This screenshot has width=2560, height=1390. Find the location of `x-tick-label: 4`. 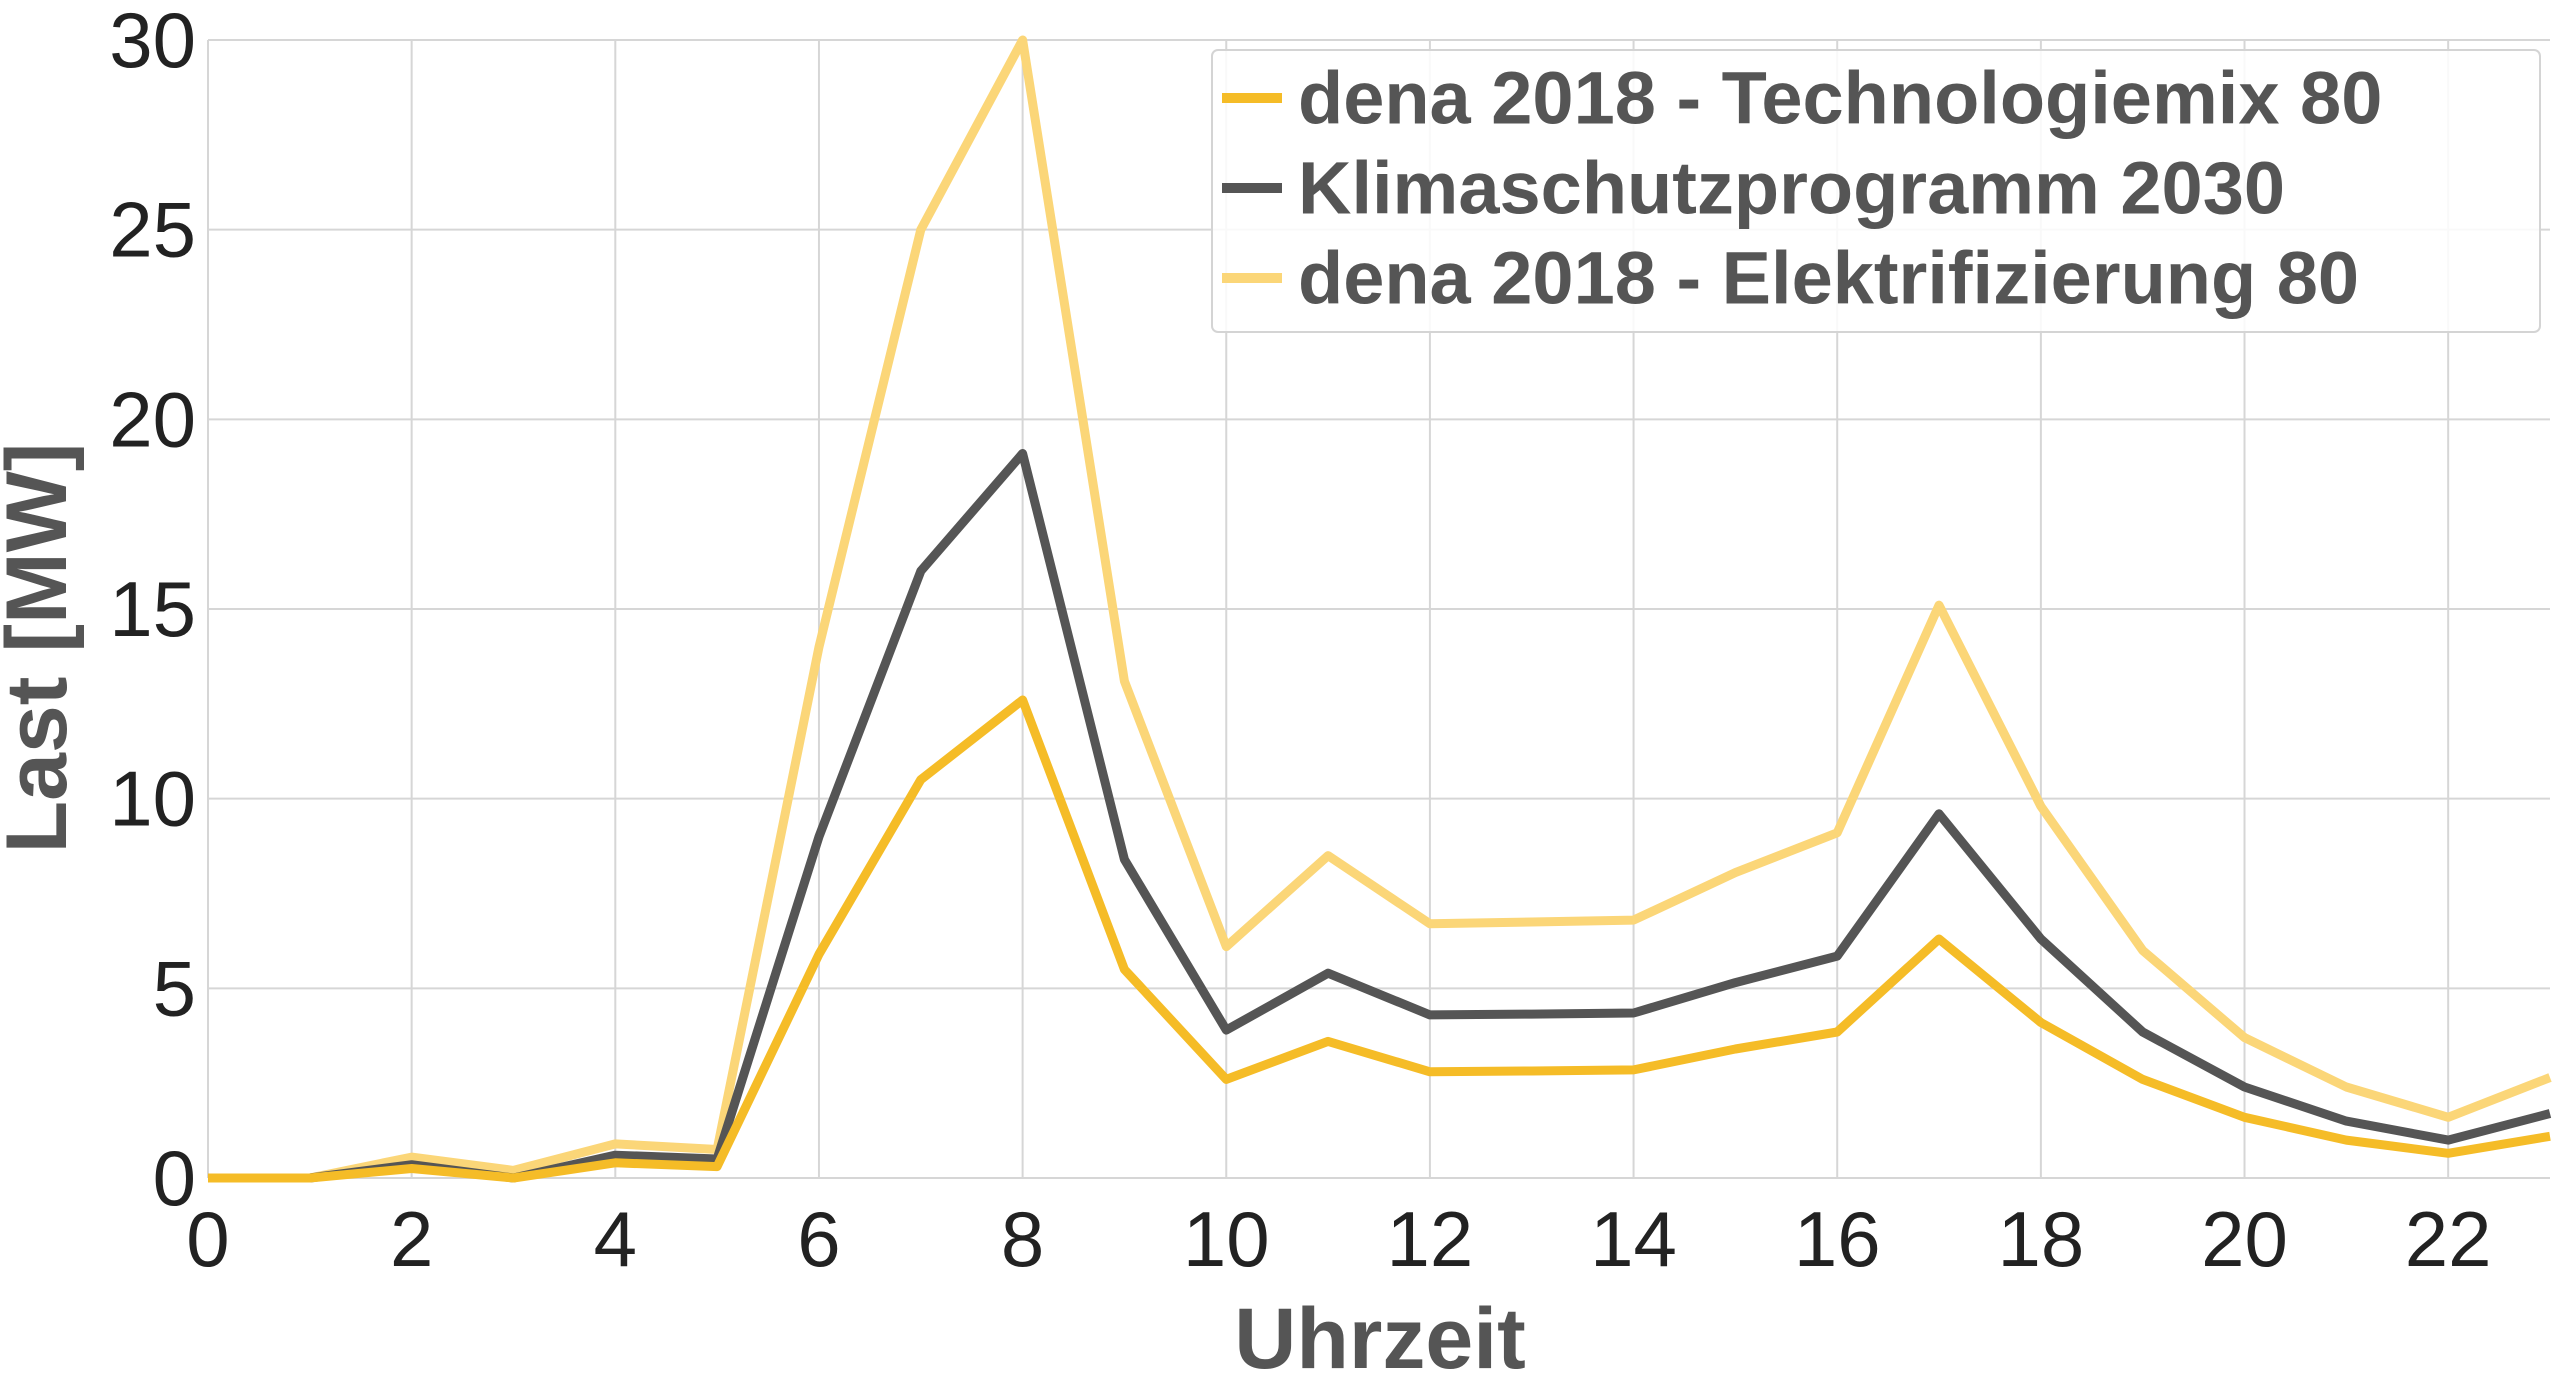

x-tick-label: 4 is located at coordinates (615, 1239).